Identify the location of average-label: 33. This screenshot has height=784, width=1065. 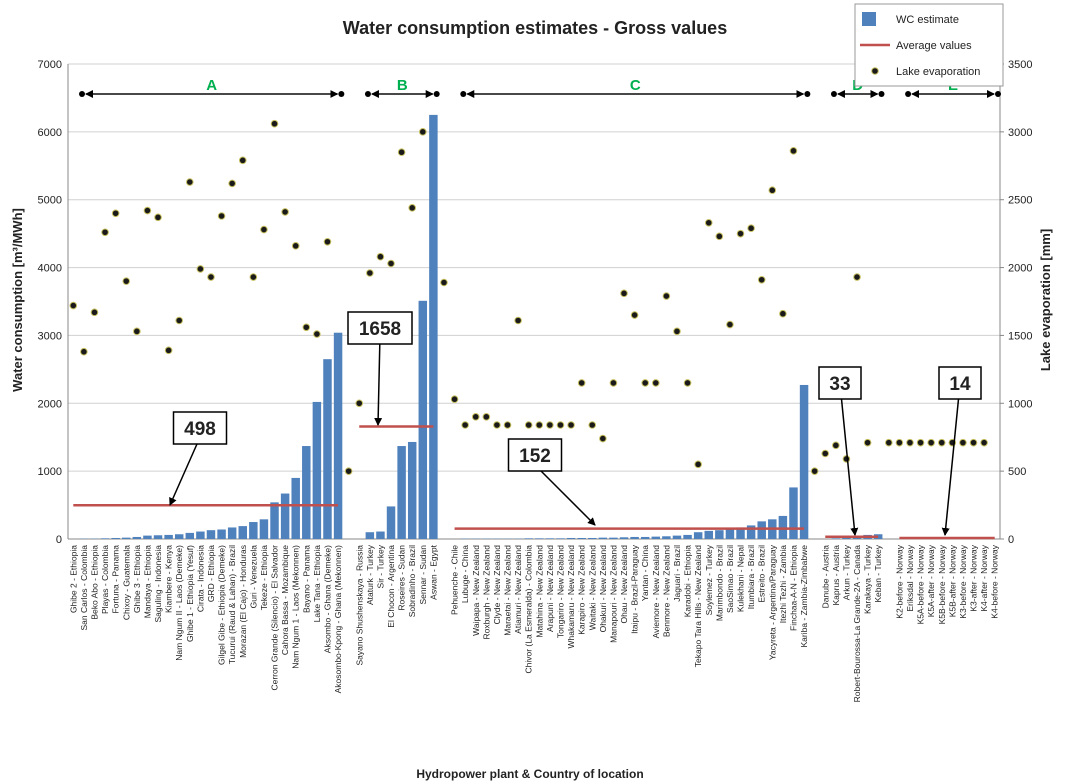
(839, 384).